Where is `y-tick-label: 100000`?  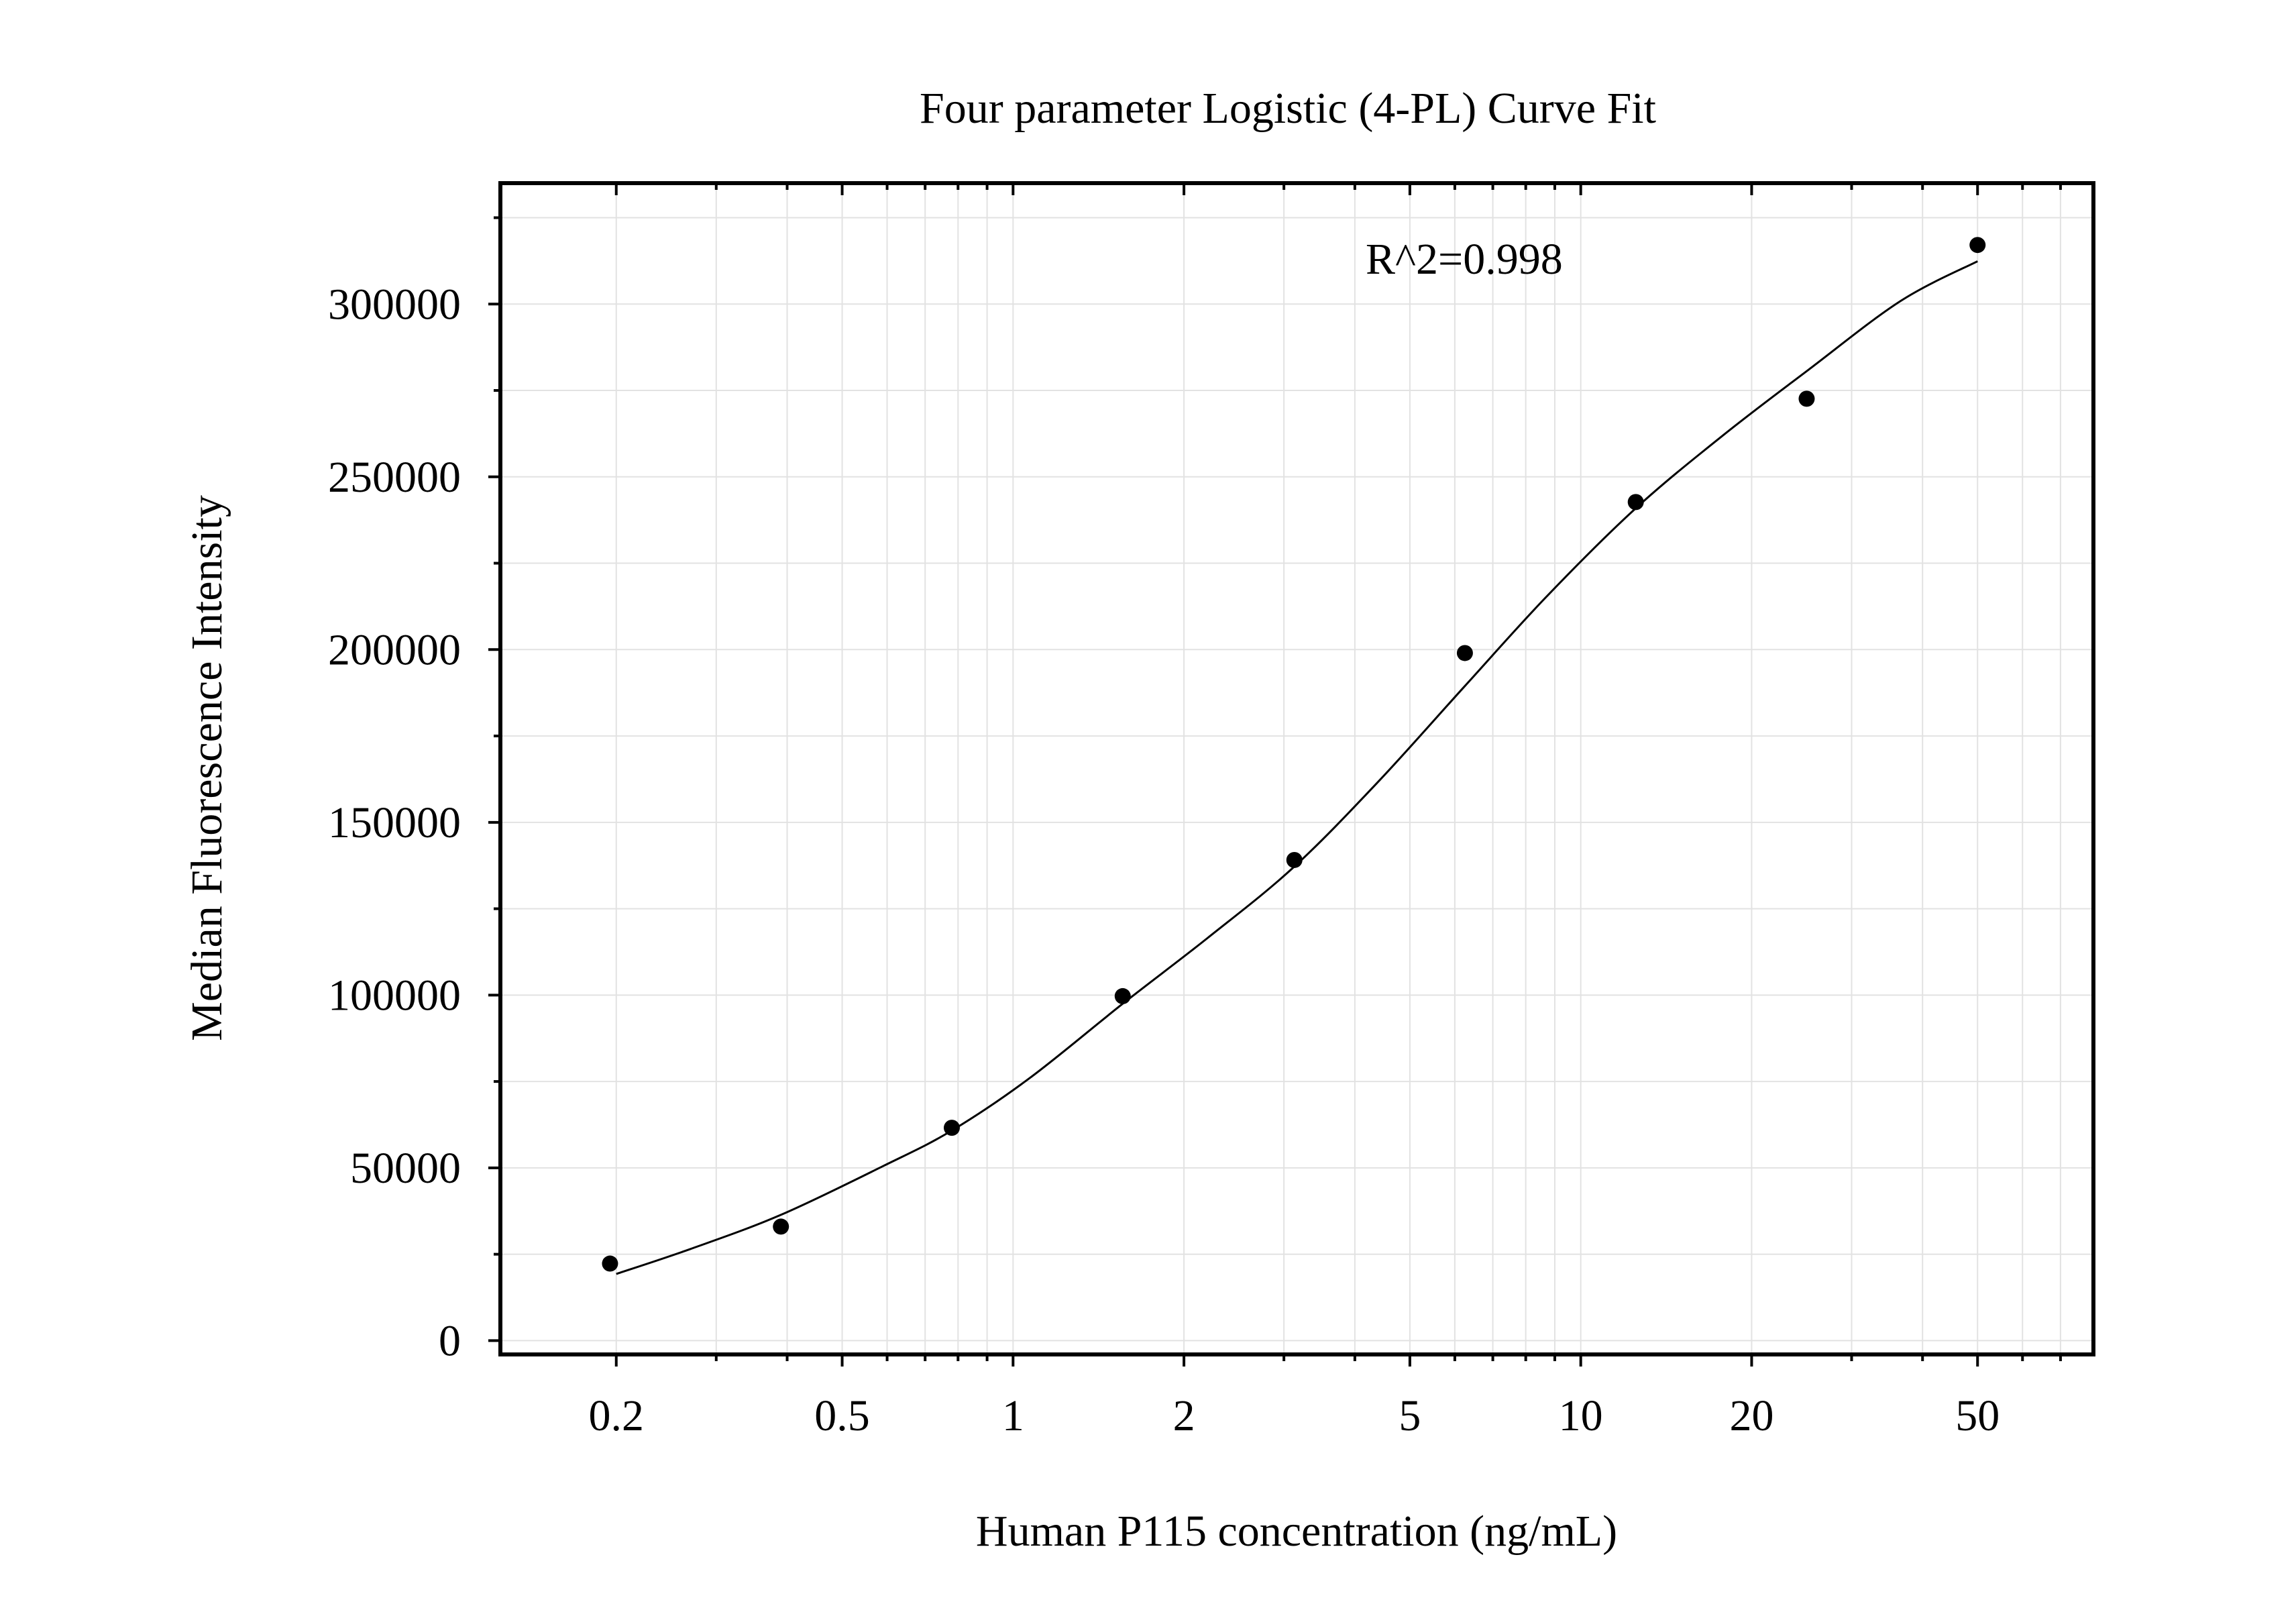 y-tick-label: 100000 is located at coordinates (394, 995).